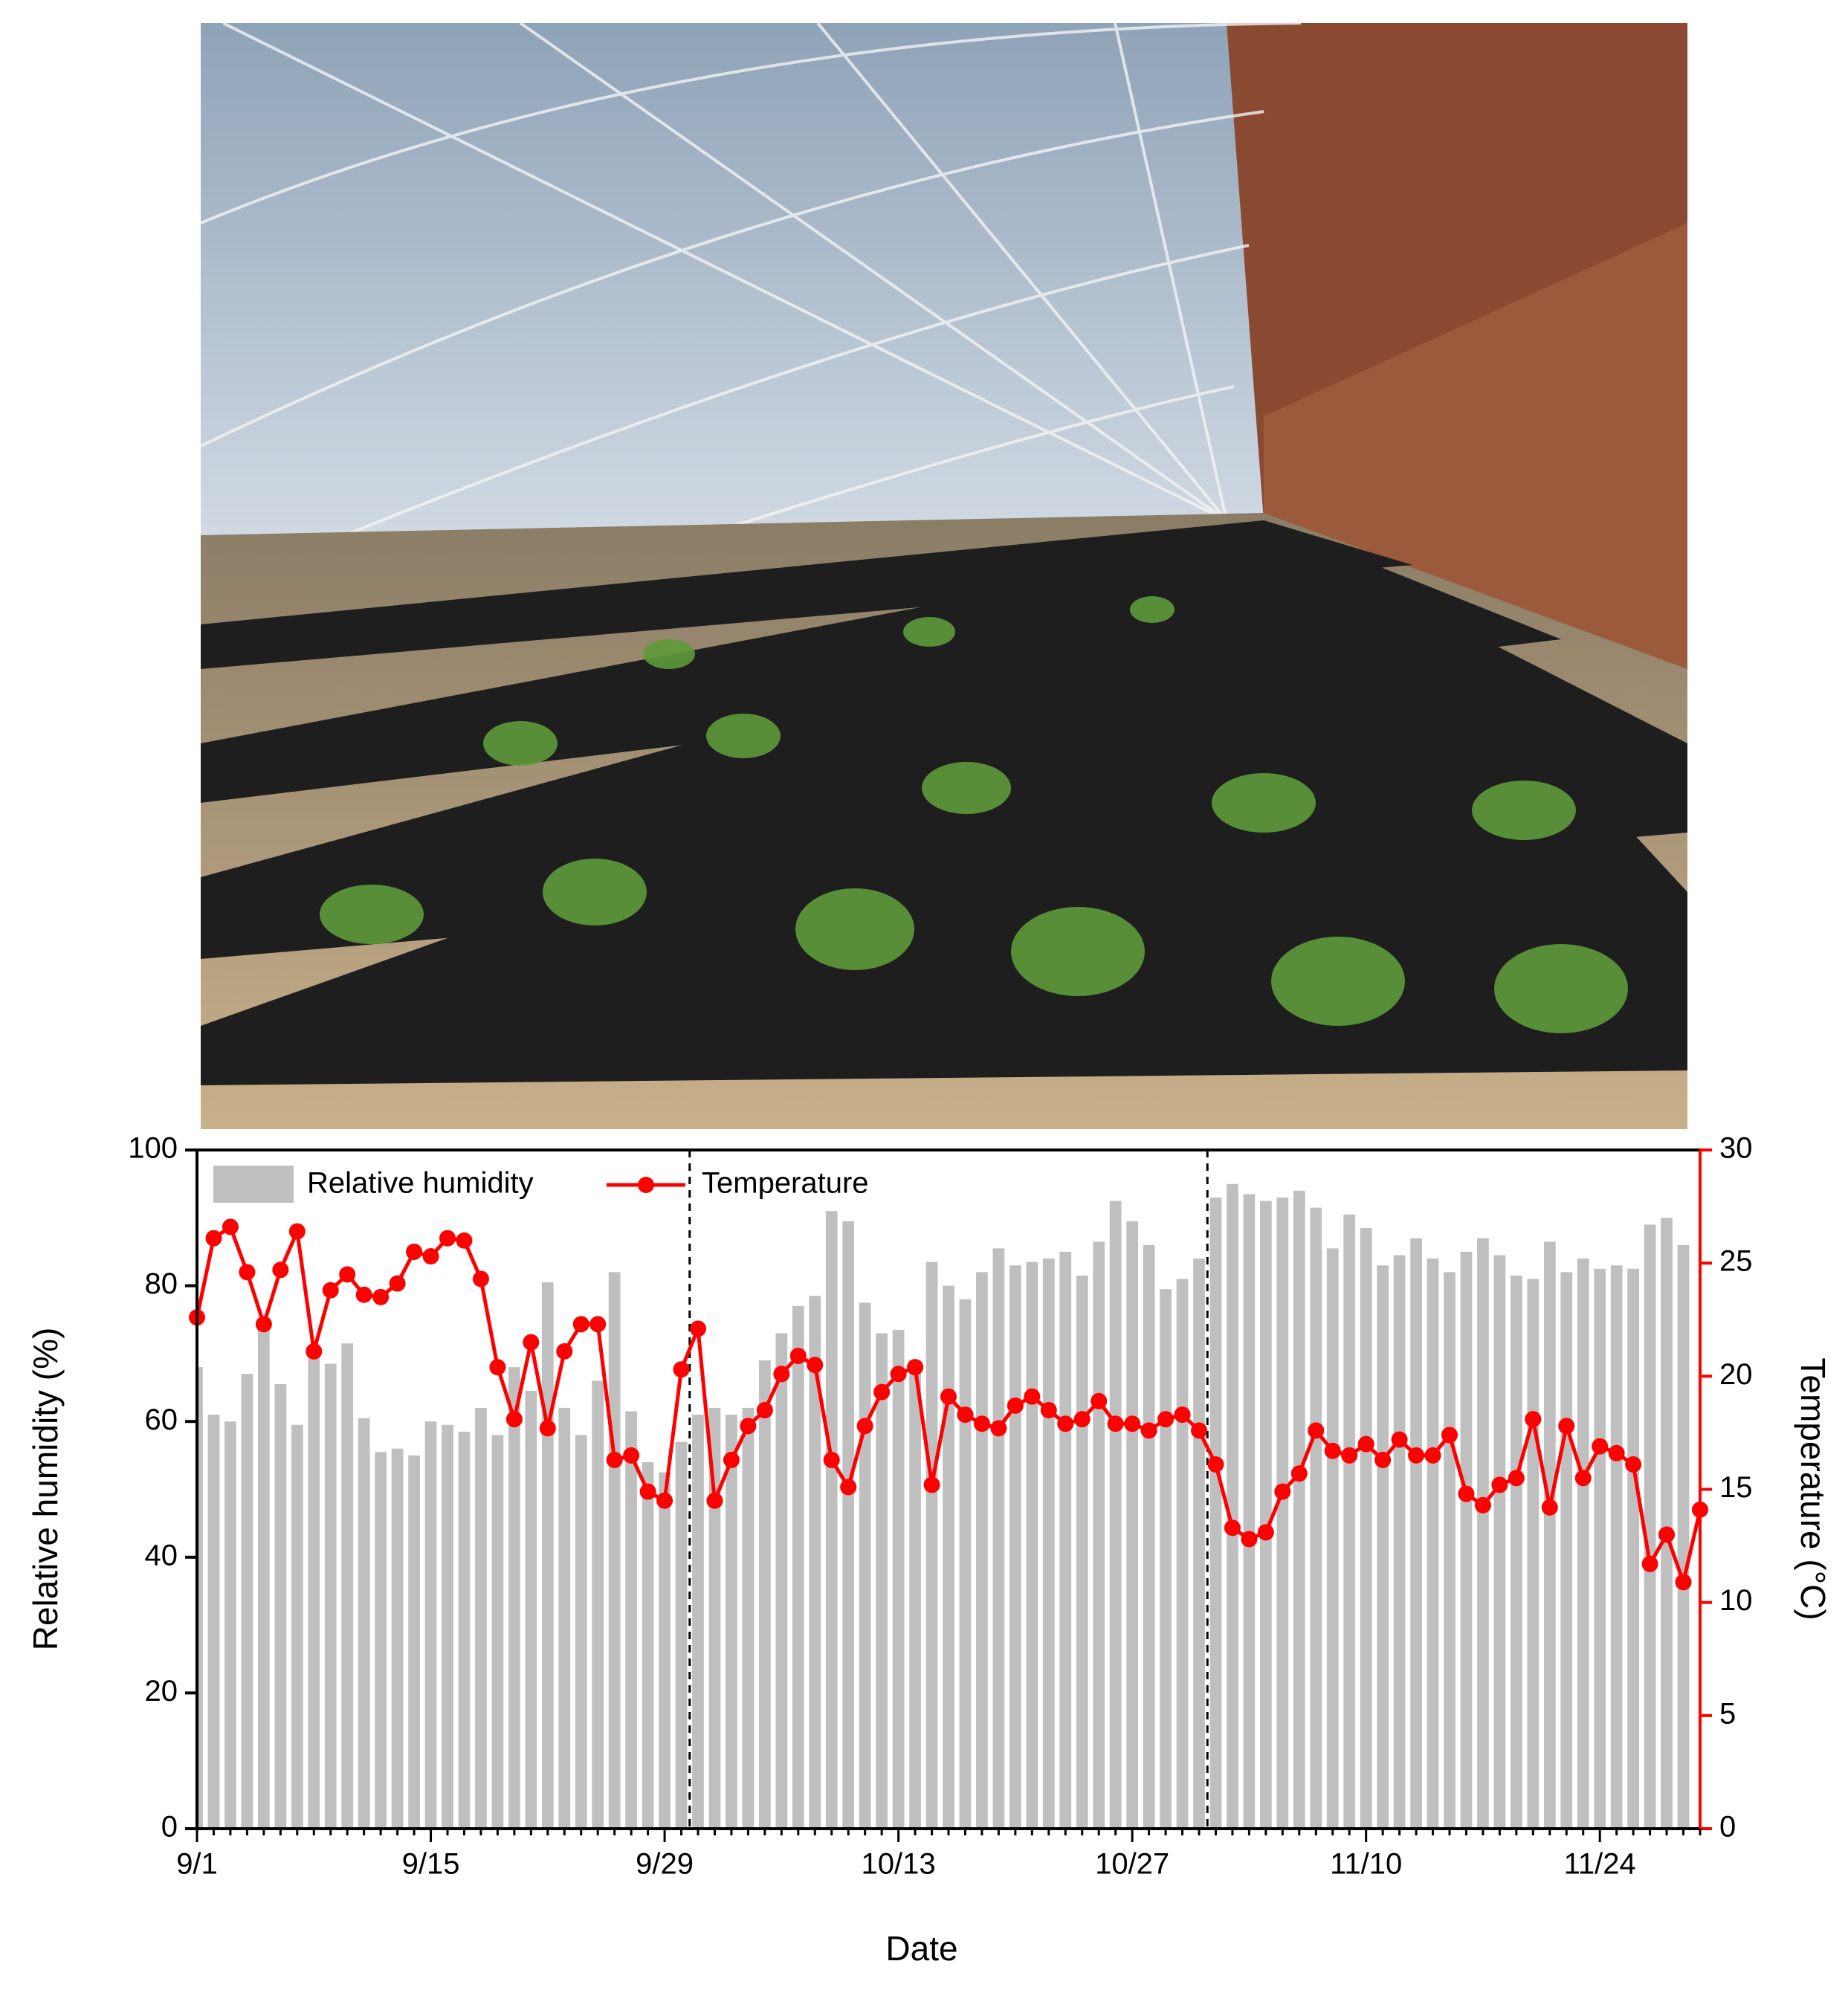 This screenshot has width=1848, height=1990. I want to click on x-tick-label: 11/24, so click(1600, 1864).